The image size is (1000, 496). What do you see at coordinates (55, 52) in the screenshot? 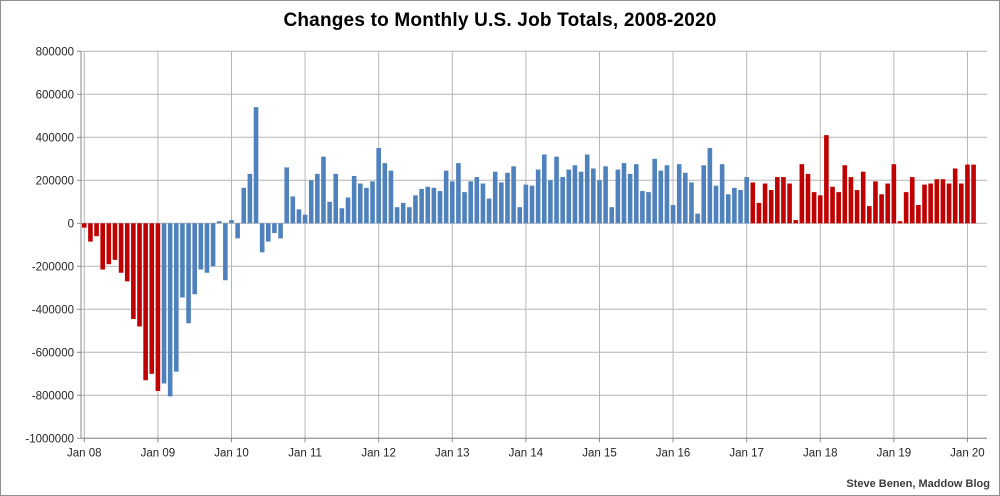
I see `y-axis-label: 800000` at bounding box center [55, 52].